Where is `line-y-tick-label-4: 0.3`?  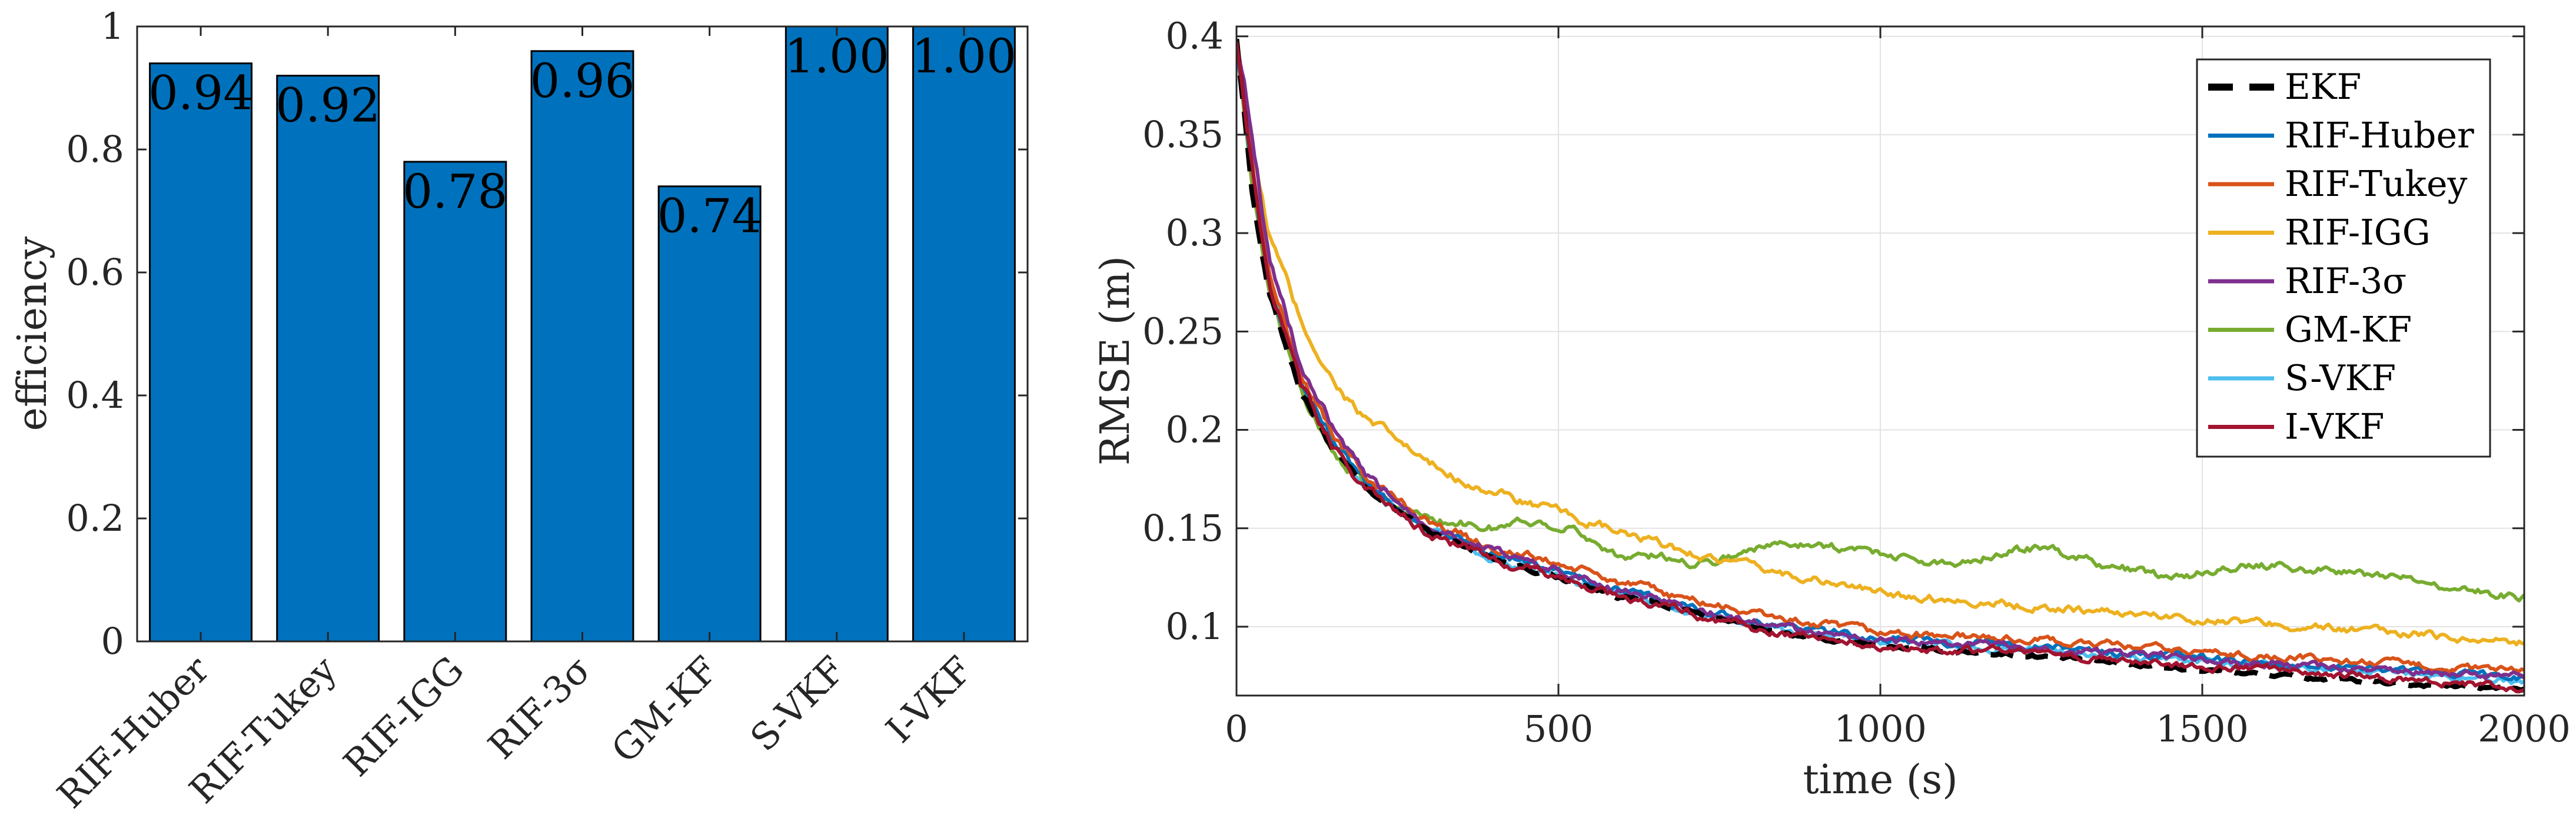 line-y-tick-label-4: 0.3 is located at coordinates (1194, 232).